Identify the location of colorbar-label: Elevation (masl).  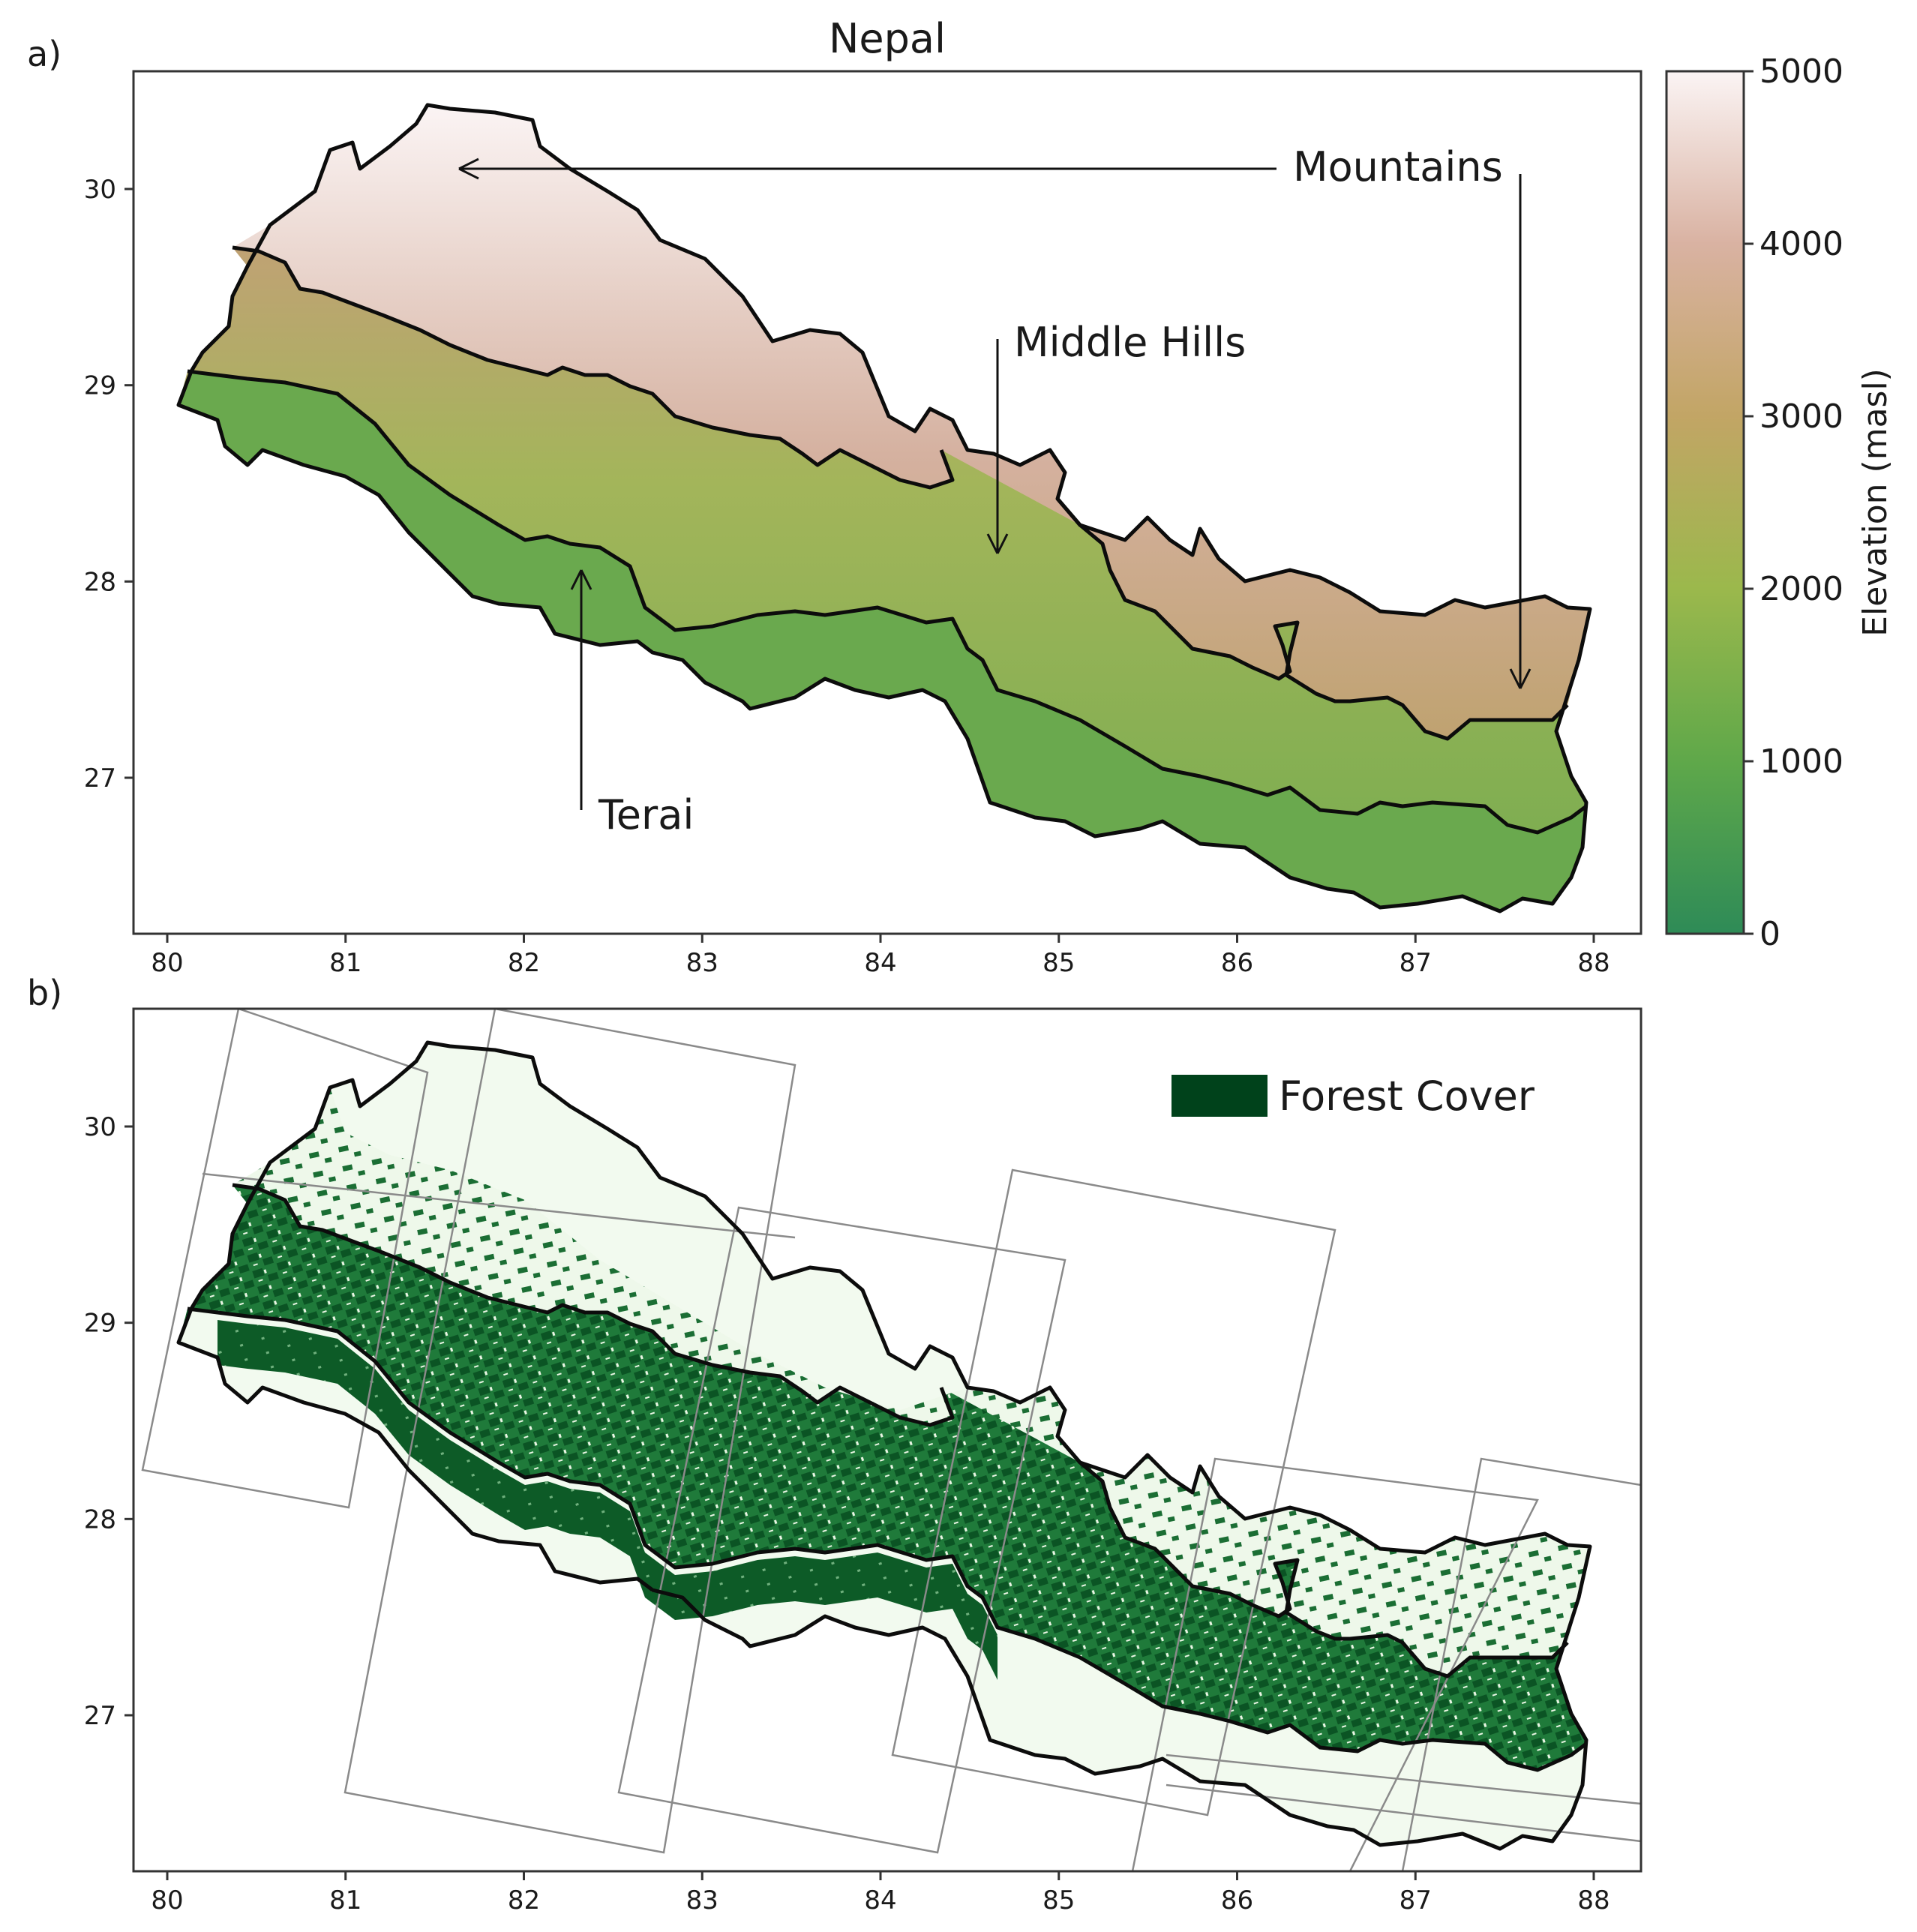
(1875, 502).